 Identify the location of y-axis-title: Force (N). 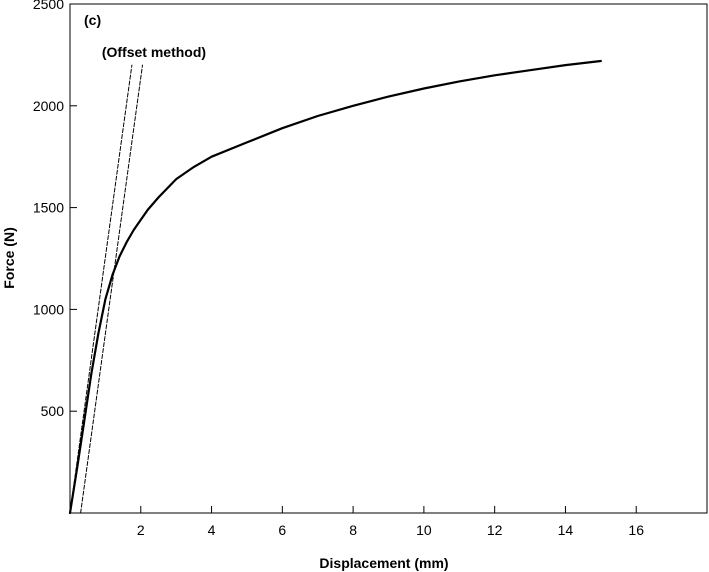
(9, 257).